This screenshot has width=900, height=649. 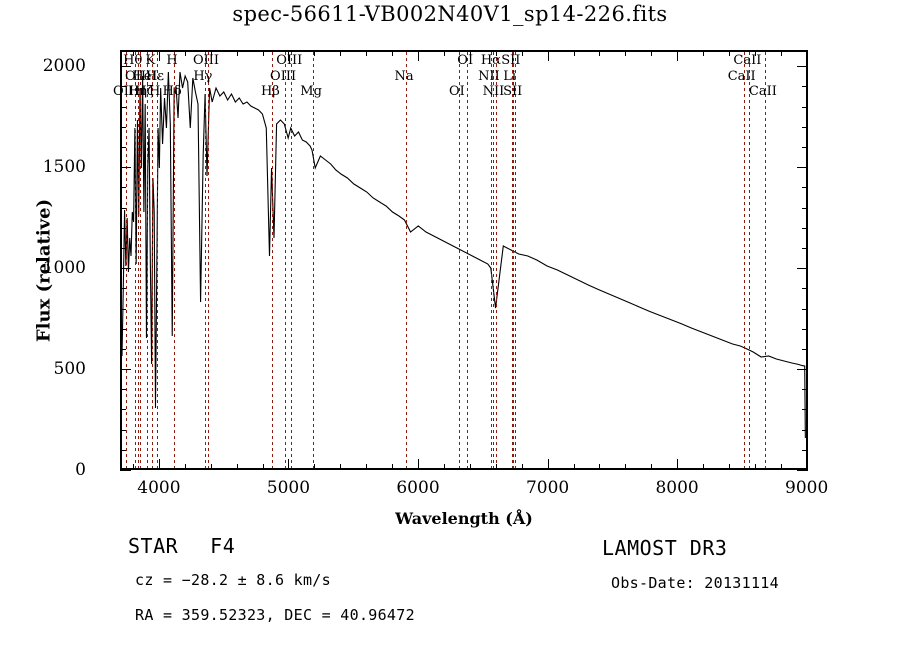 I want to click on line-label-h-4861: Hβ, so click(x=270, y=91).